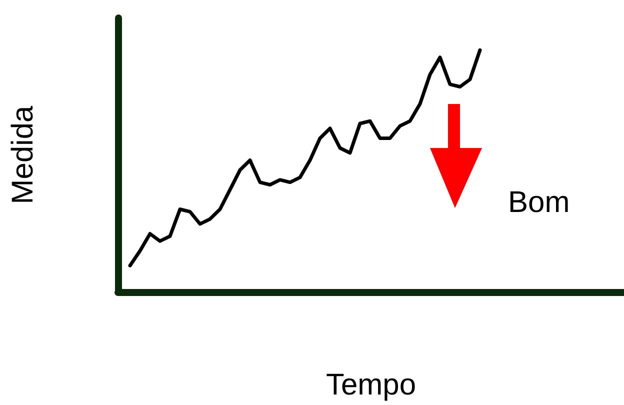  What do you see at coordinates (23, 154) in the screenshot?
I see `y-axis-title: Medida` at bounding box center [23, 154].